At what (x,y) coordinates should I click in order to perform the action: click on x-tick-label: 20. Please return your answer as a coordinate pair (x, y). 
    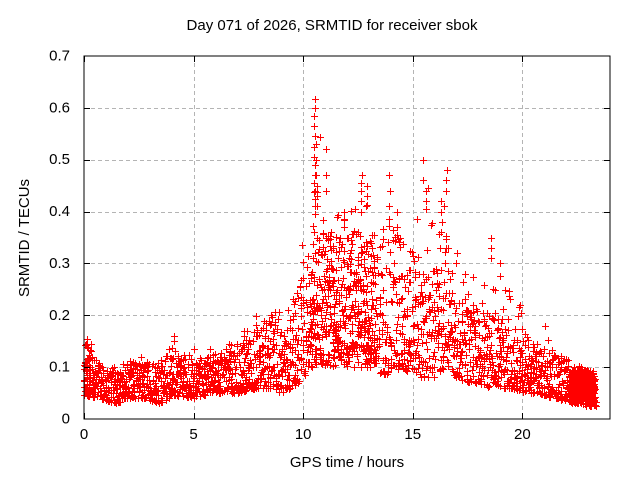
    Looking at the image, I should click on (522, 434).